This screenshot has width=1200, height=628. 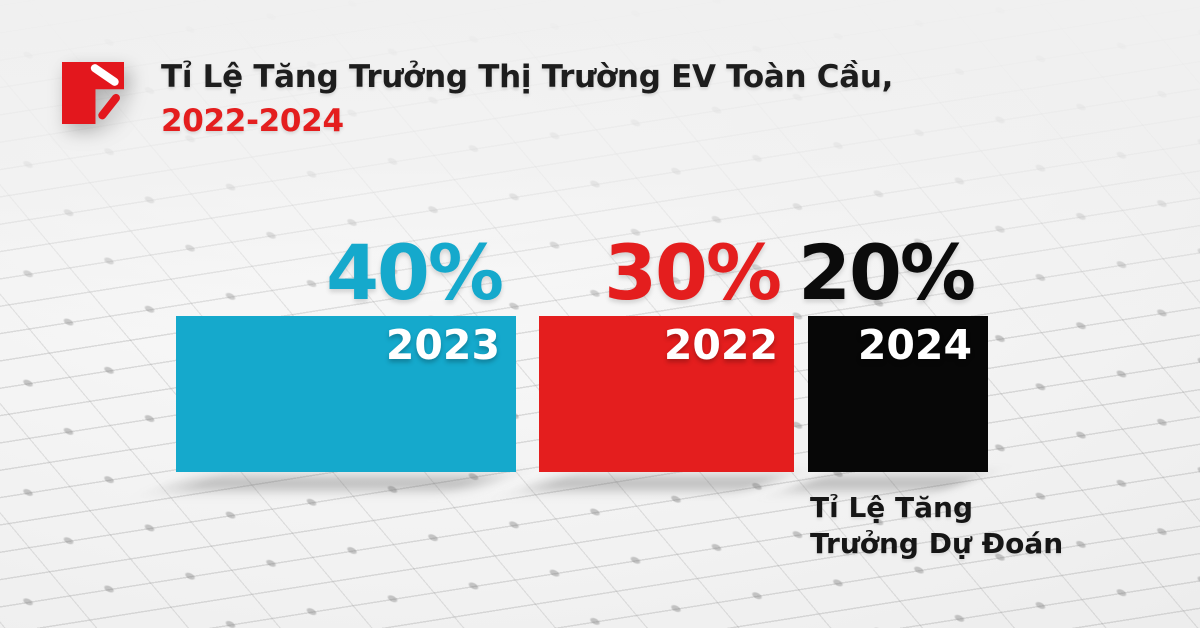 I want to click on year-label-2023: 2023, so click(x=442, y=345).